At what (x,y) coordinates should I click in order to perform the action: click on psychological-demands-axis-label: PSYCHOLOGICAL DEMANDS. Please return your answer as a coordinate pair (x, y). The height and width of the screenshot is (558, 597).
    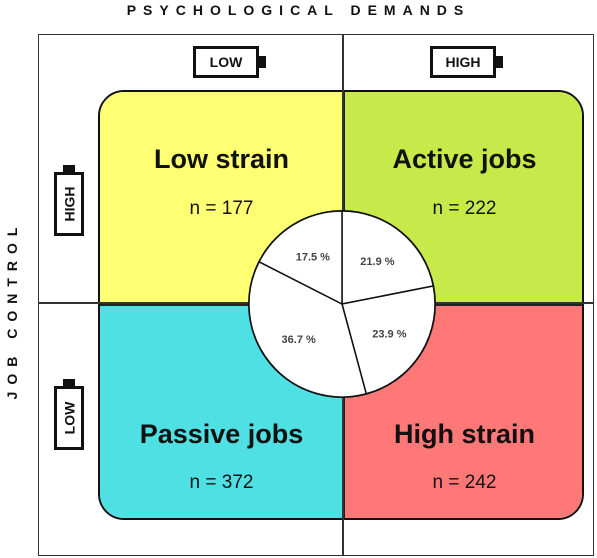
    Looking at the image, I should click on (298, 10).